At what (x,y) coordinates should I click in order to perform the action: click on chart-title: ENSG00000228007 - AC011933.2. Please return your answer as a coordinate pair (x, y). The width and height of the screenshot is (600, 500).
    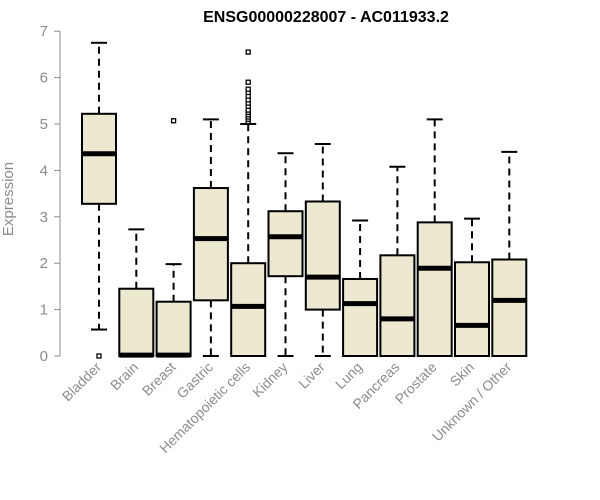
    Looking at the image, I should click on (326, 17).